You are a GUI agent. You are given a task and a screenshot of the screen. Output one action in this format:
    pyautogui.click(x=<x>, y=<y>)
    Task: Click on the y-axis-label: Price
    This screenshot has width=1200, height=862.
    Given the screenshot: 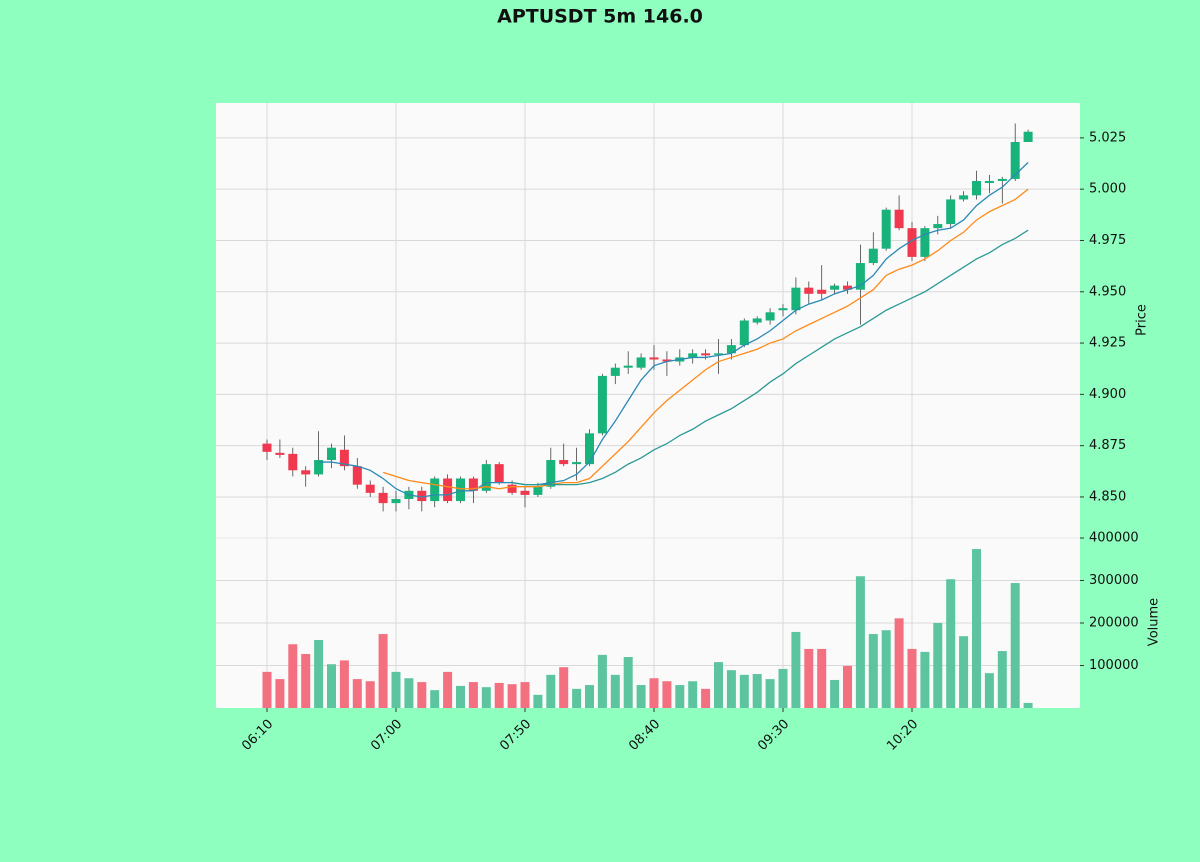 What is the action you would take?
    pyautogui.click(x=1142, y=320)
    